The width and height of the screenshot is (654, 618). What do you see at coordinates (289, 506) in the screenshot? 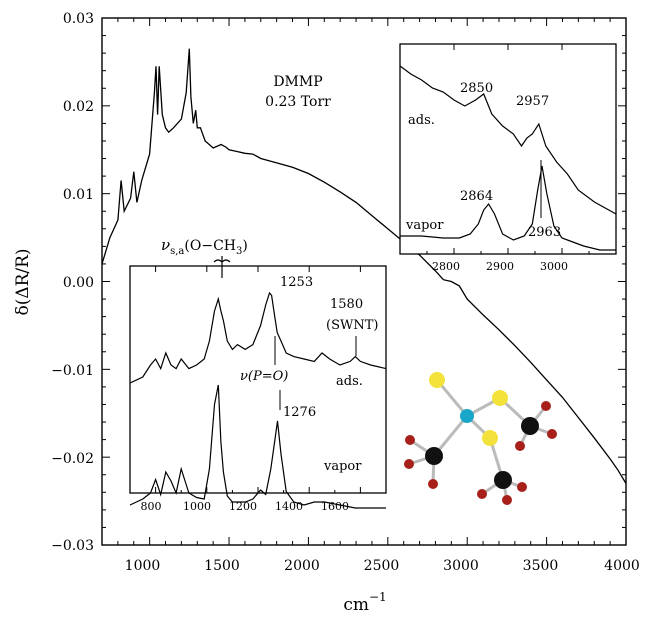
I see `inset1-x-tick-label: 1400` at bounding box center [289, 506].